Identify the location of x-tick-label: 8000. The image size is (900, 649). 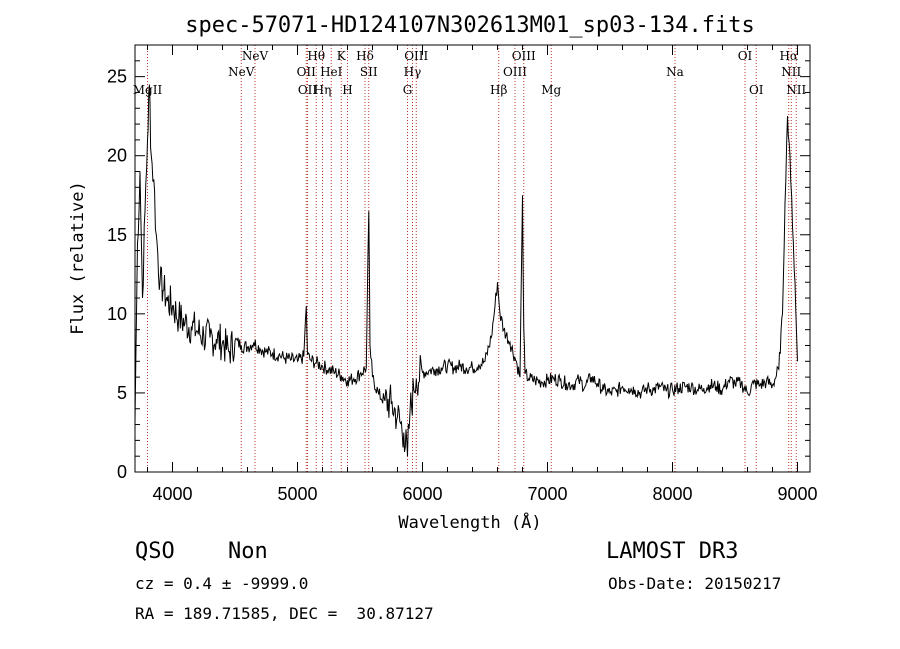
(672, 494).